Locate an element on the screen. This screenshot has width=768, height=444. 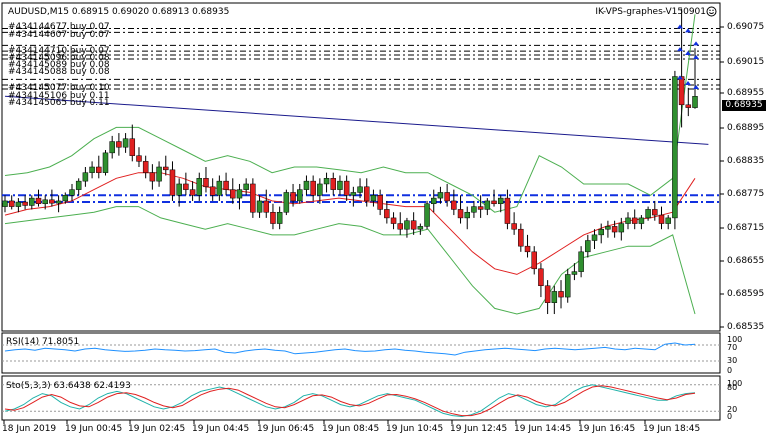
expert-name: IK-VPS-graphes-V150901 is located at coordinates (650, 12).